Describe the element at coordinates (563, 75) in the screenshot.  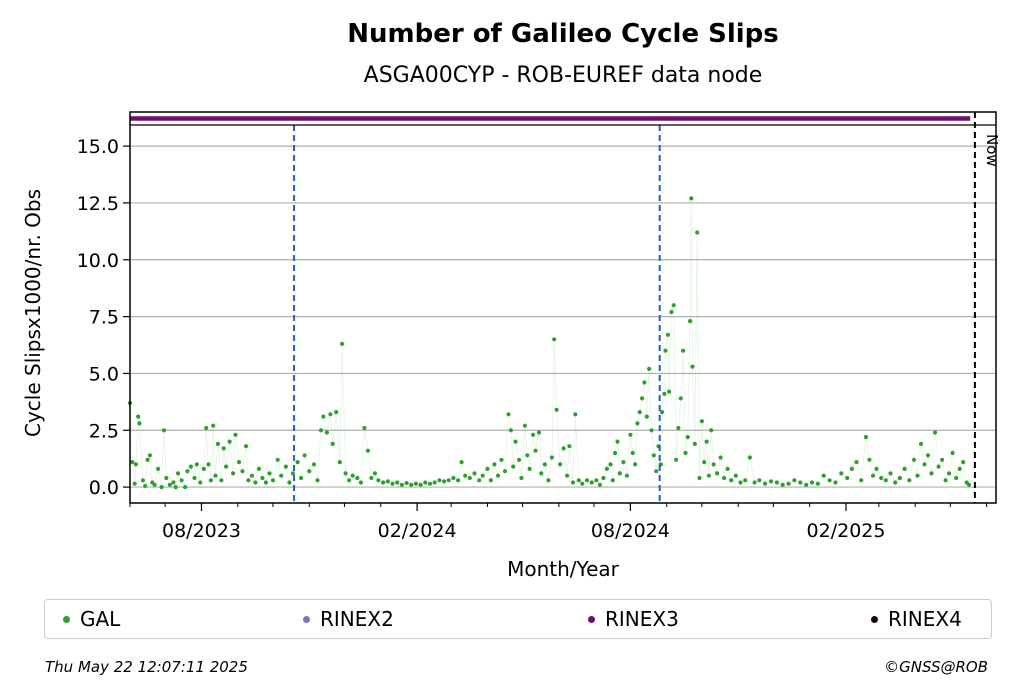
I see `chart-subtitle: ASGA00CYP - ROB-EUREF data node` at that location.